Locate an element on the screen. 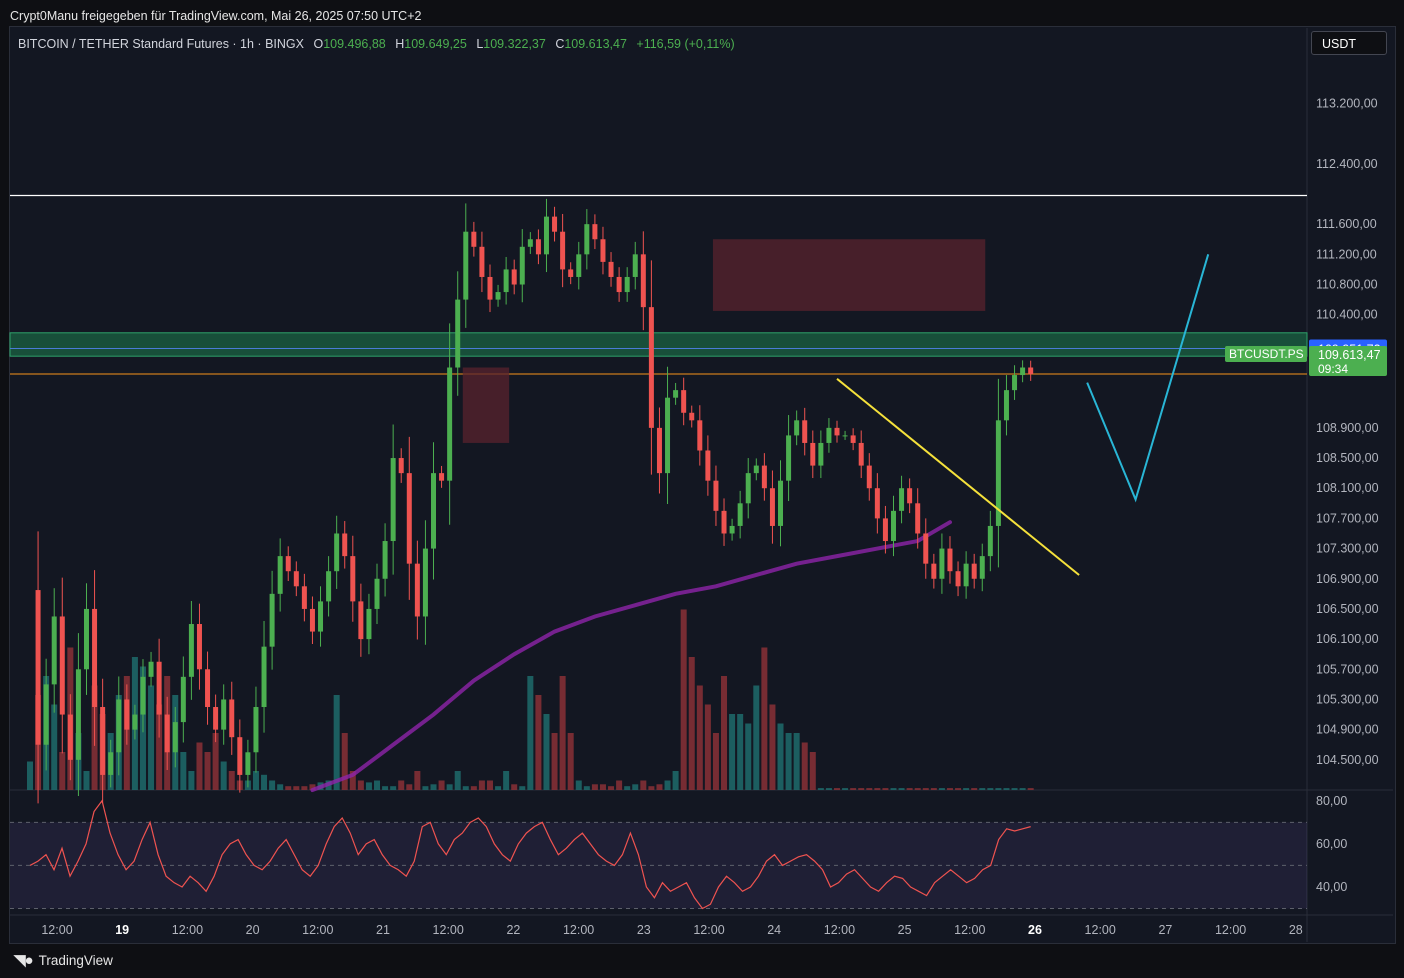 This screenshot has width=1404, height=978. low-value: 109.322,37 is located at coordinates (514, 44).